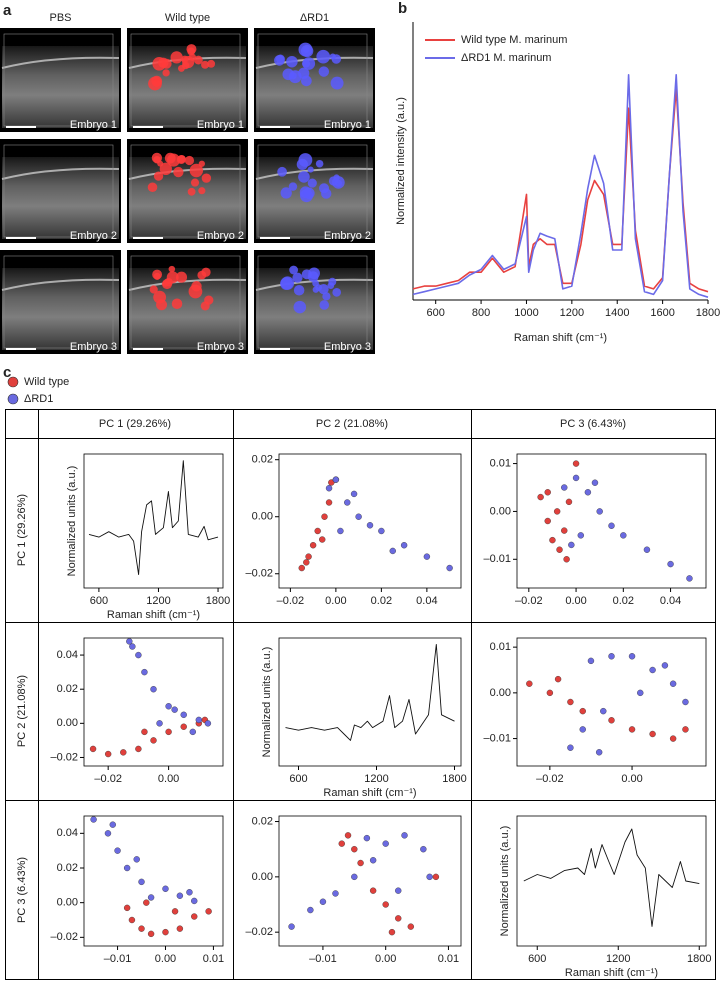 This screenshot has width=722, height=991. What do you see at coordinates (526, 313) in the screenshot?
I see `x-tick-label: 1000` at bounding box center [526, 313].